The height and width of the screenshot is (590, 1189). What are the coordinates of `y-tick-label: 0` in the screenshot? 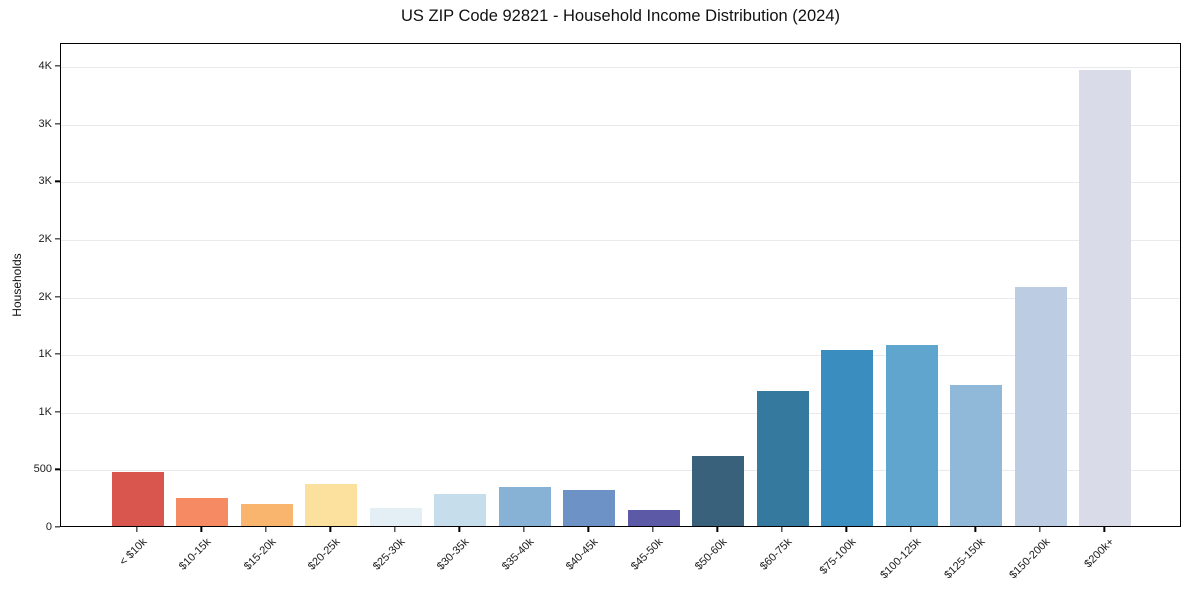 It's located at (48, 527).